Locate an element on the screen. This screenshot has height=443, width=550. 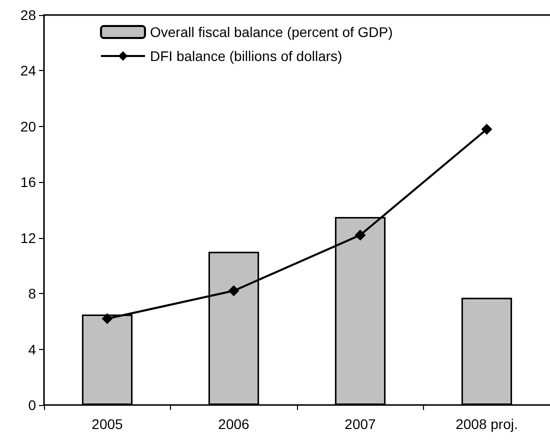
y-tick-label: 20 is located at coordinates (28, 126).